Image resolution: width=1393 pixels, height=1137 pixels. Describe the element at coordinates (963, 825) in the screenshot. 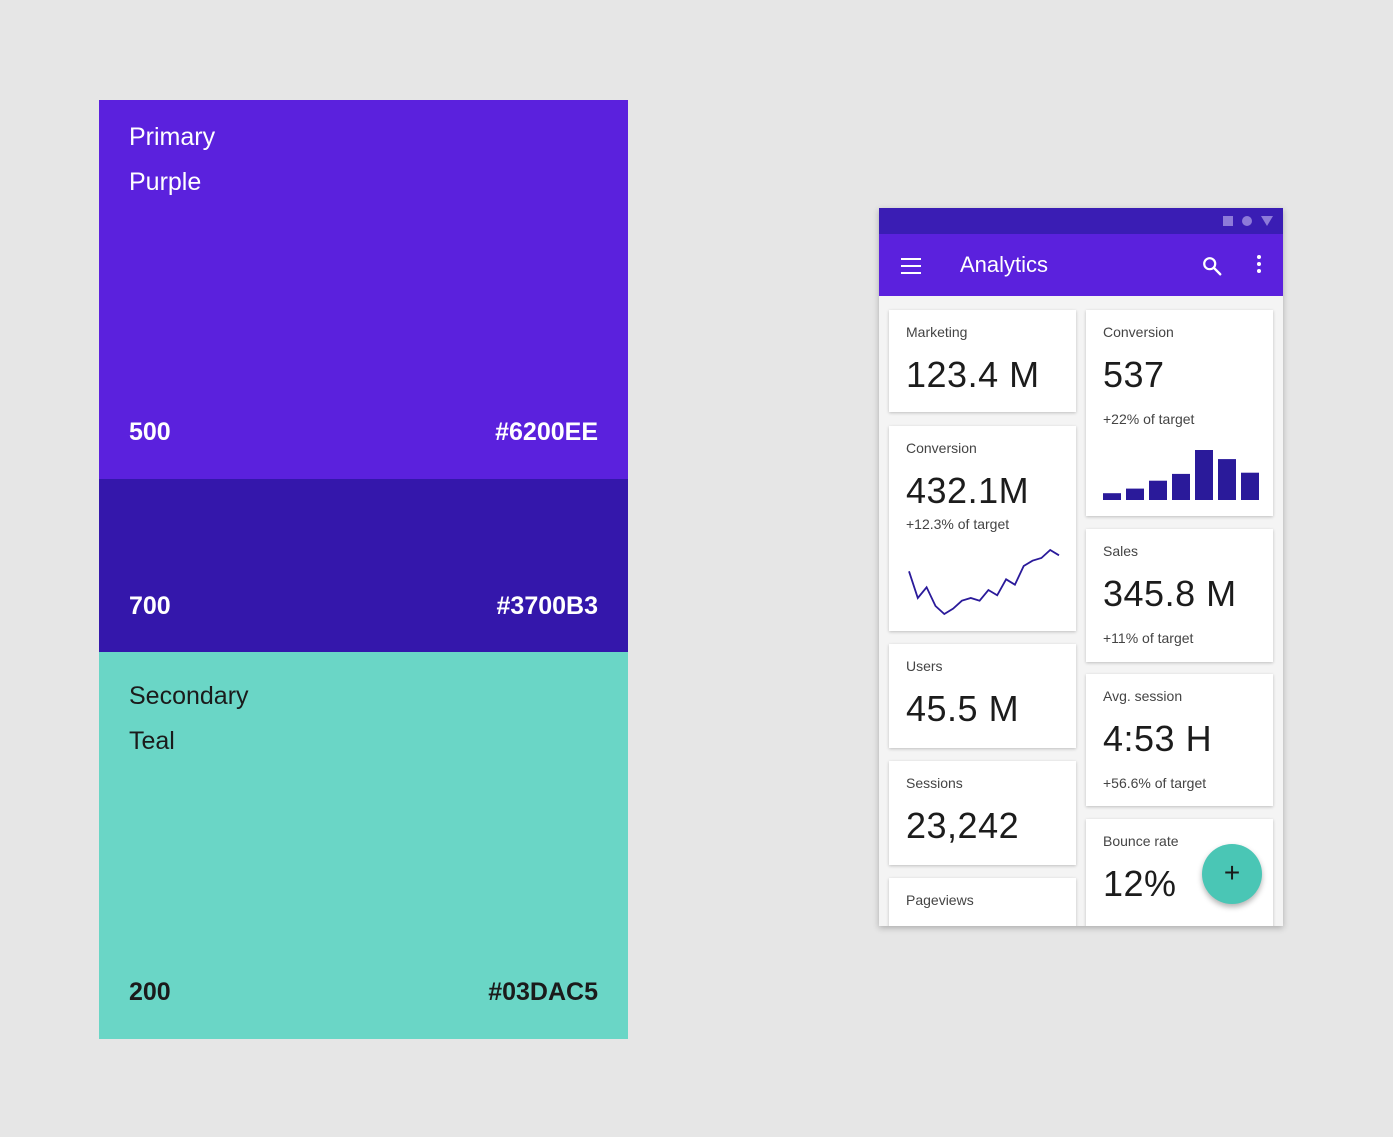

I see `card-value: 23,242` at that location.